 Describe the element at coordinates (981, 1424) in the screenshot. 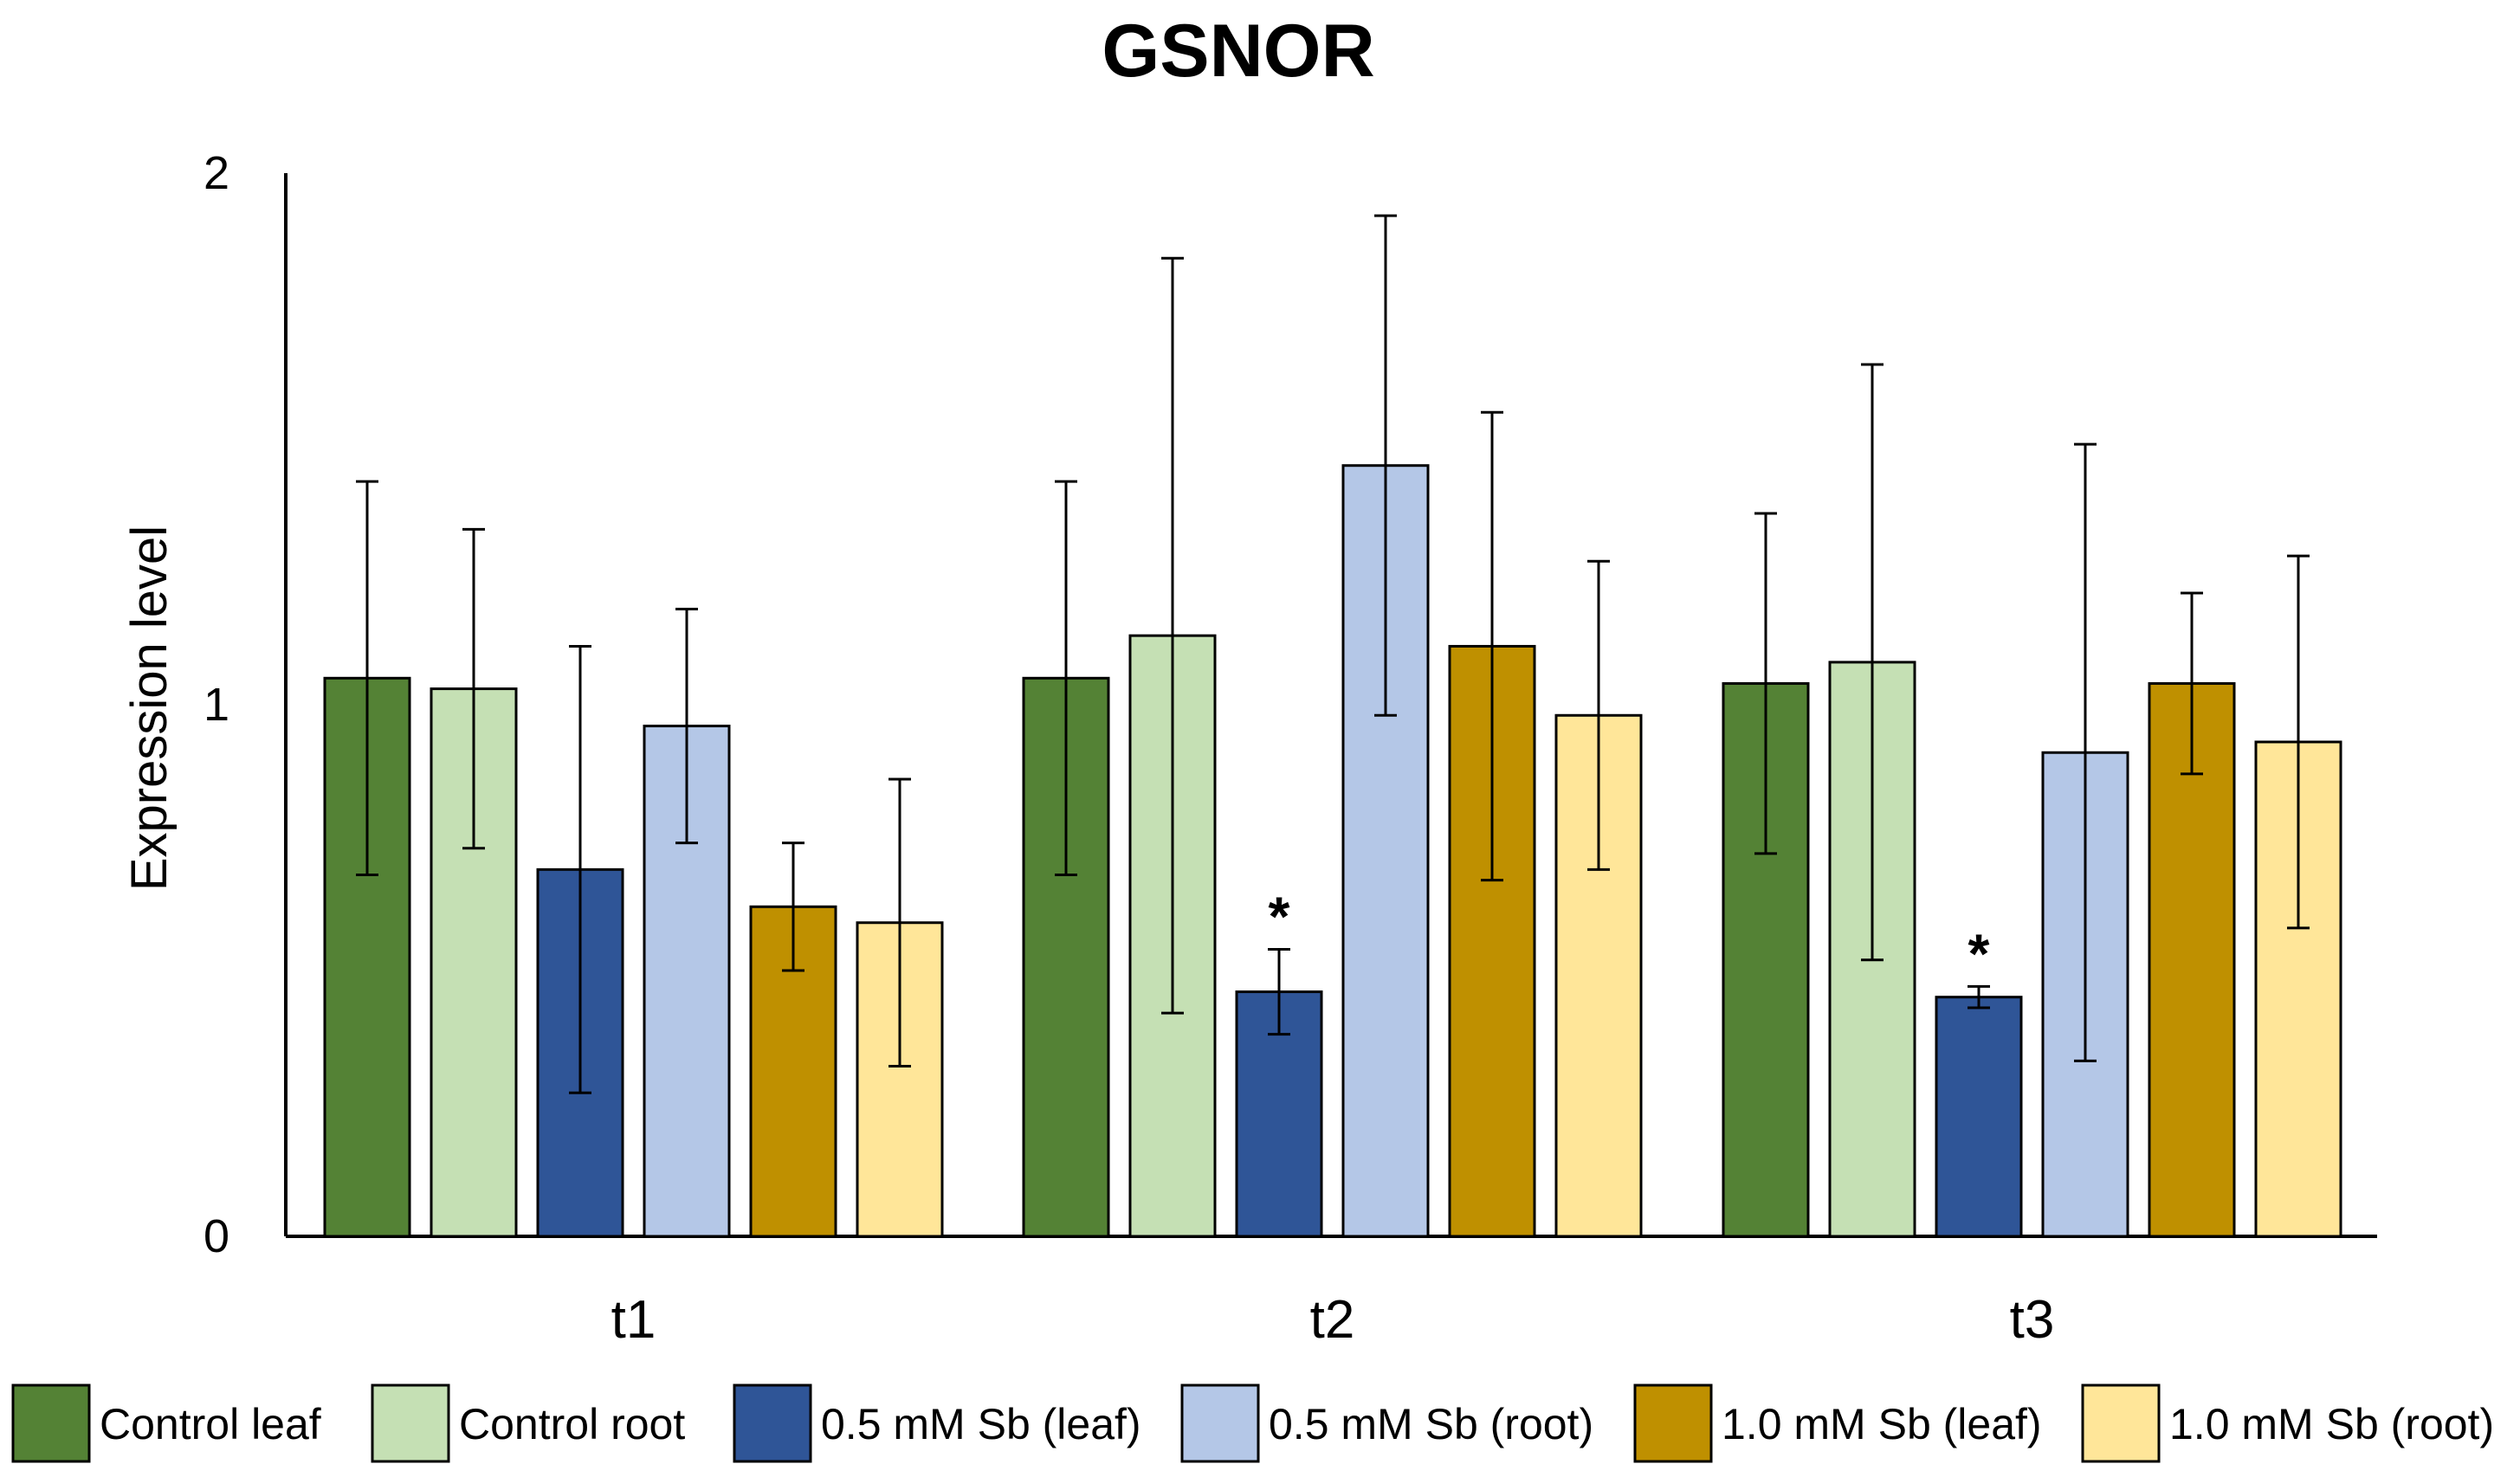

I see `legend-label-3: 0.5 mM Sb (leaf)` at that location.